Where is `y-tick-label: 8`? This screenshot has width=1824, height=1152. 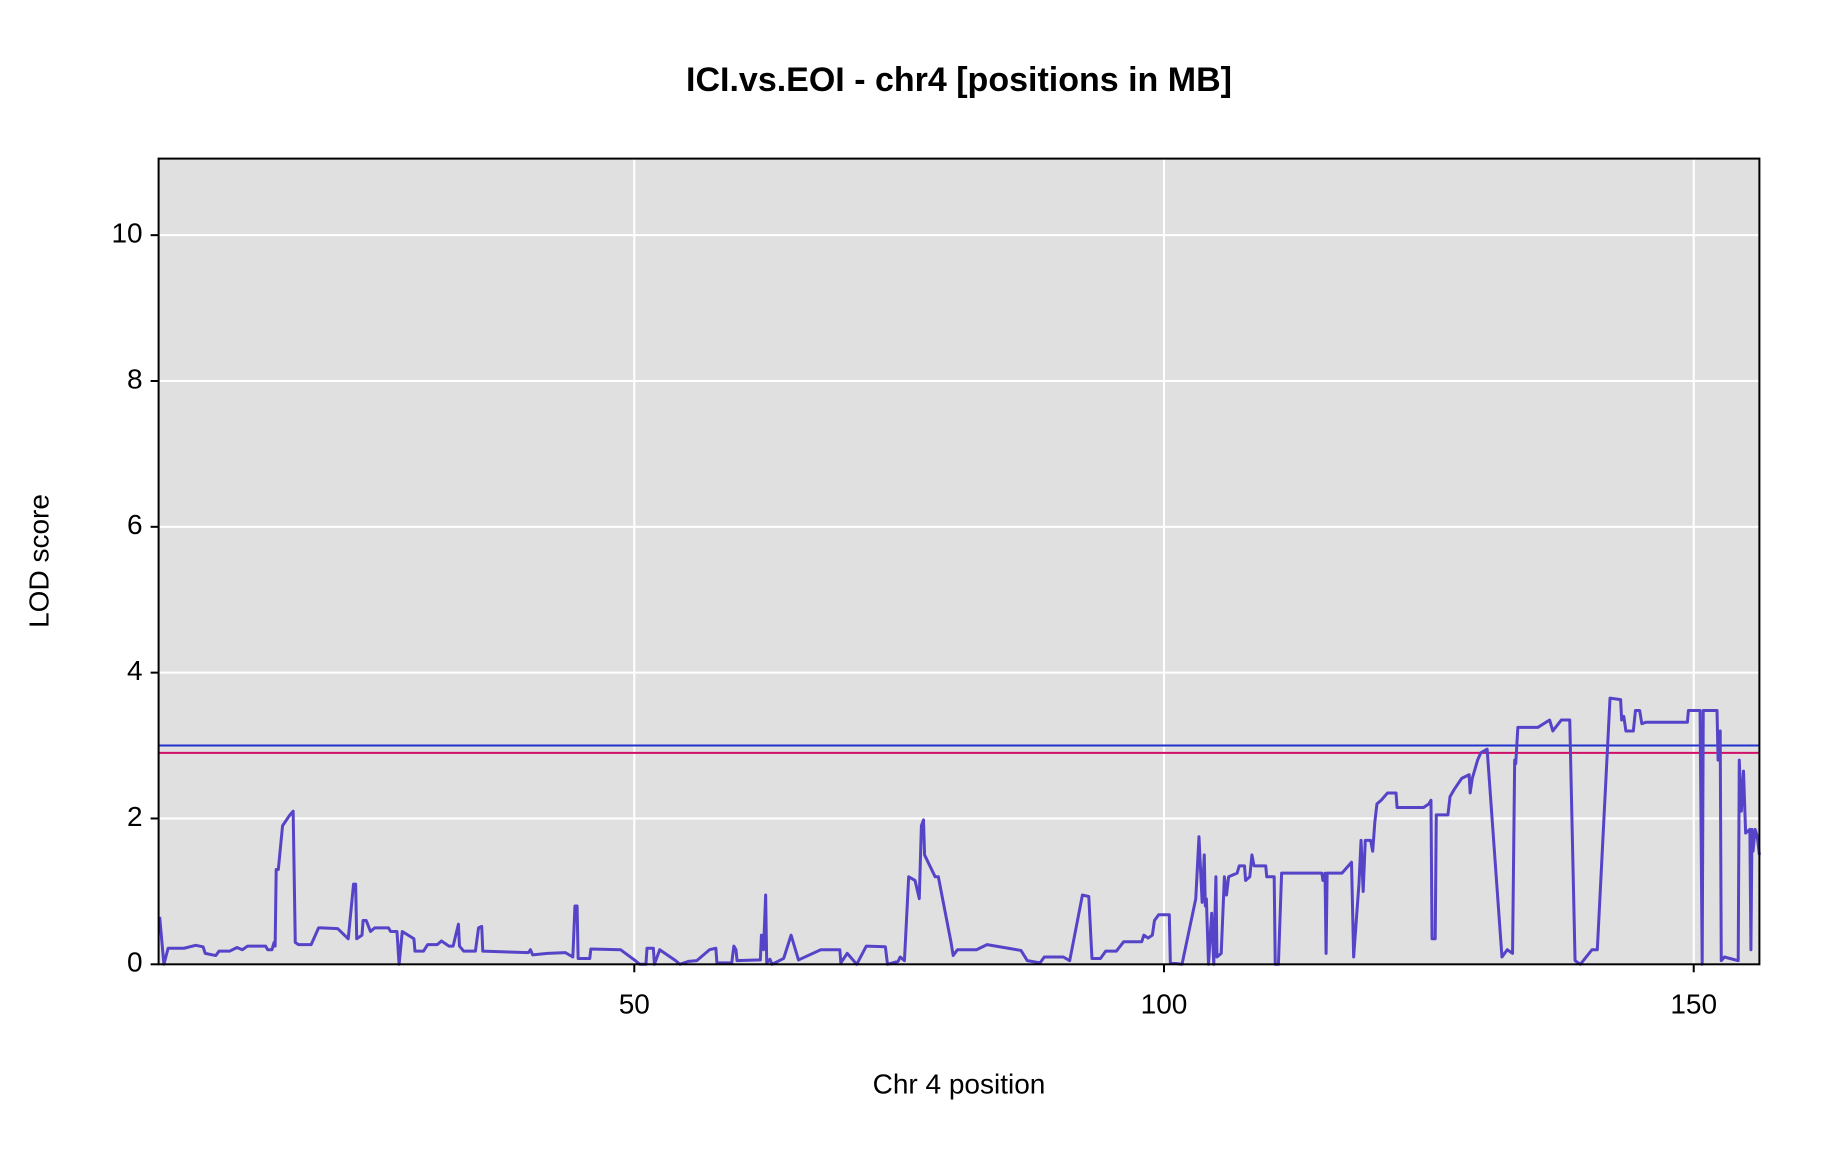
y-tick-label: 8 is located at coordinates (135, 378).